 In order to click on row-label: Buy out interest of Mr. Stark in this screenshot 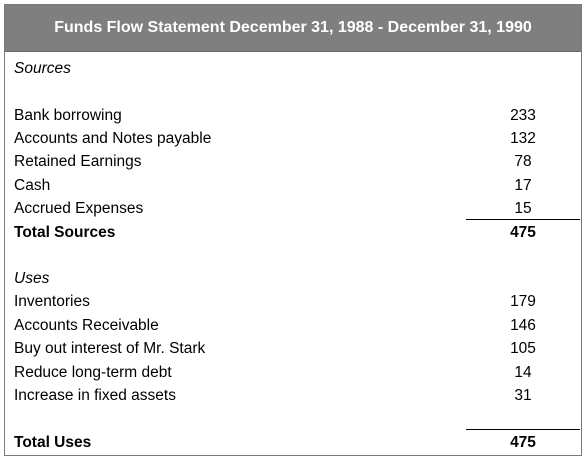, I will do `click(110, 348)`.